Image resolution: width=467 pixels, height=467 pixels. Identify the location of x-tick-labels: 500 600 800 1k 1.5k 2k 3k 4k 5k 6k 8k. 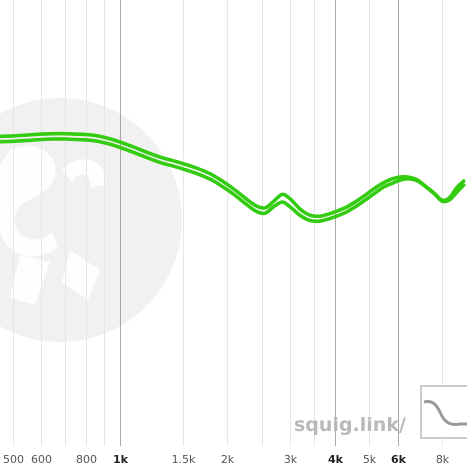
(226, 459).